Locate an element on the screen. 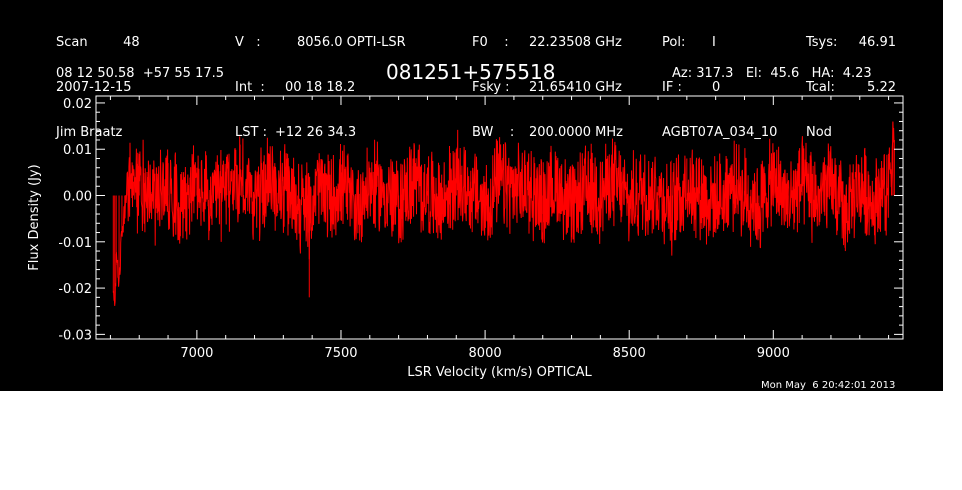  az-el-ha: Az: 317.3 El: 45.6 HA: 4.23 is located at coordinates (772, 73).